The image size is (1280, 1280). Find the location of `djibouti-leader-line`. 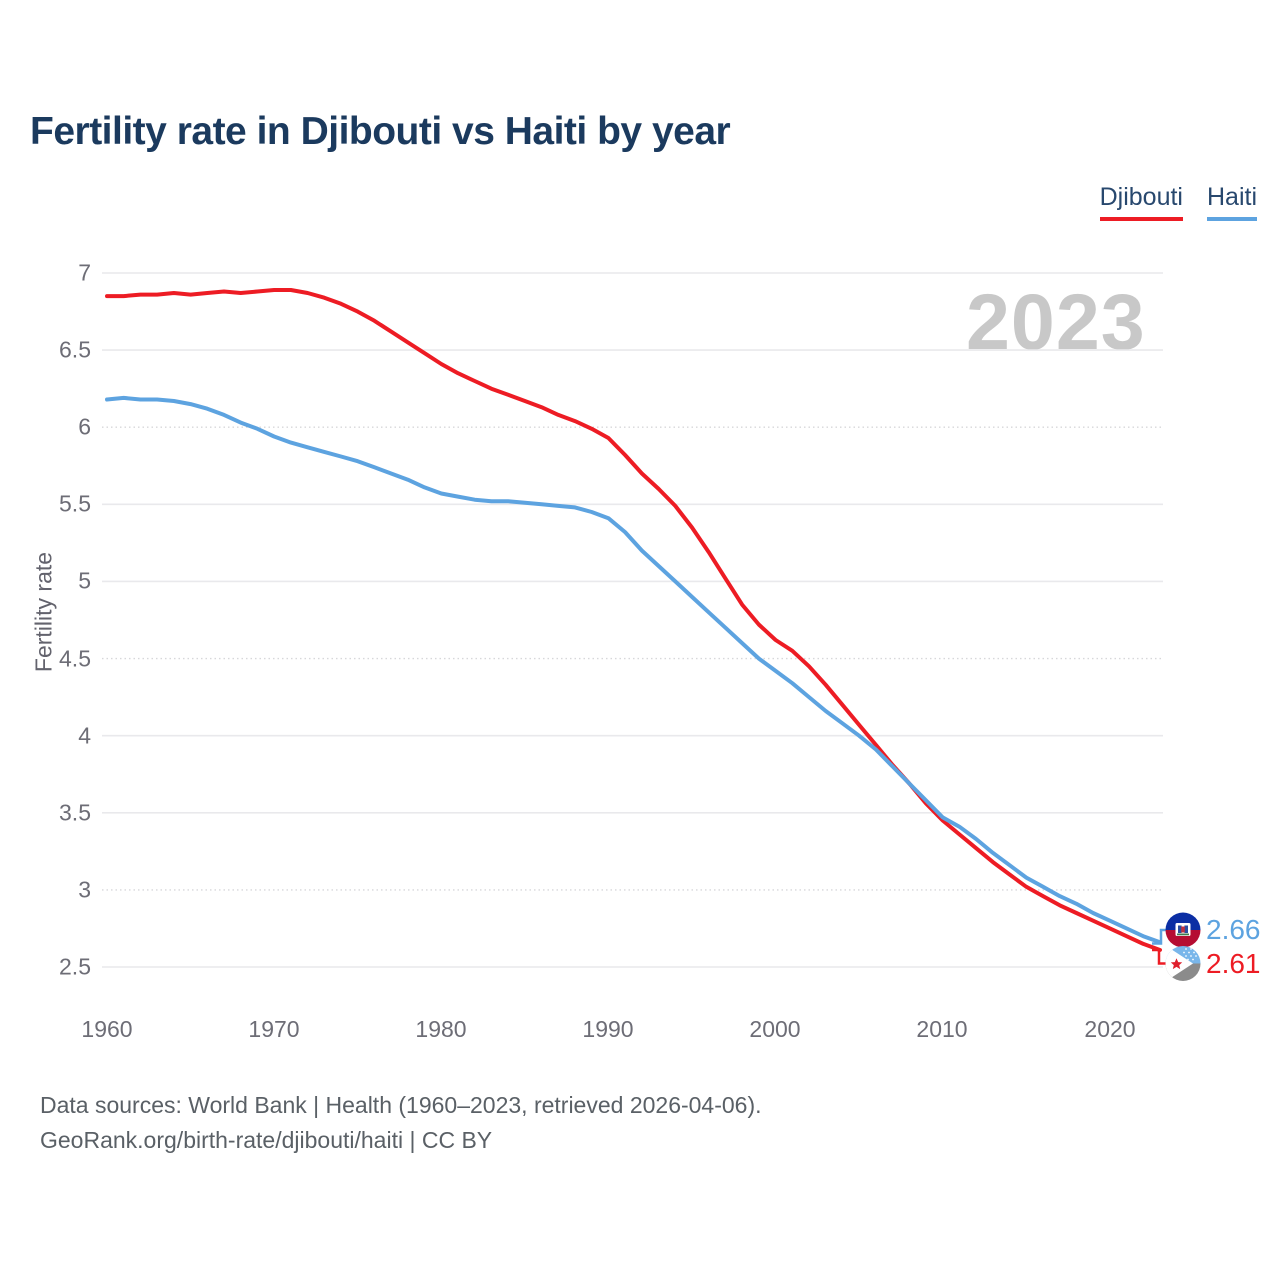

djibouti-leader-line is located at coordinates (1159, 956).